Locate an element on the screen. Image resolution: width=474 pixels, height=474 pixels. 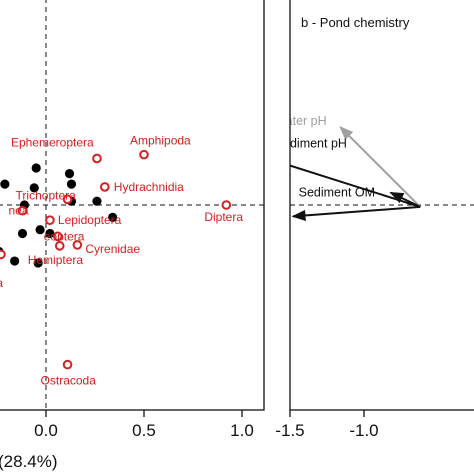
taxon-label-lepidoptera: Lepidoptera is located at coordinates (90, 220).